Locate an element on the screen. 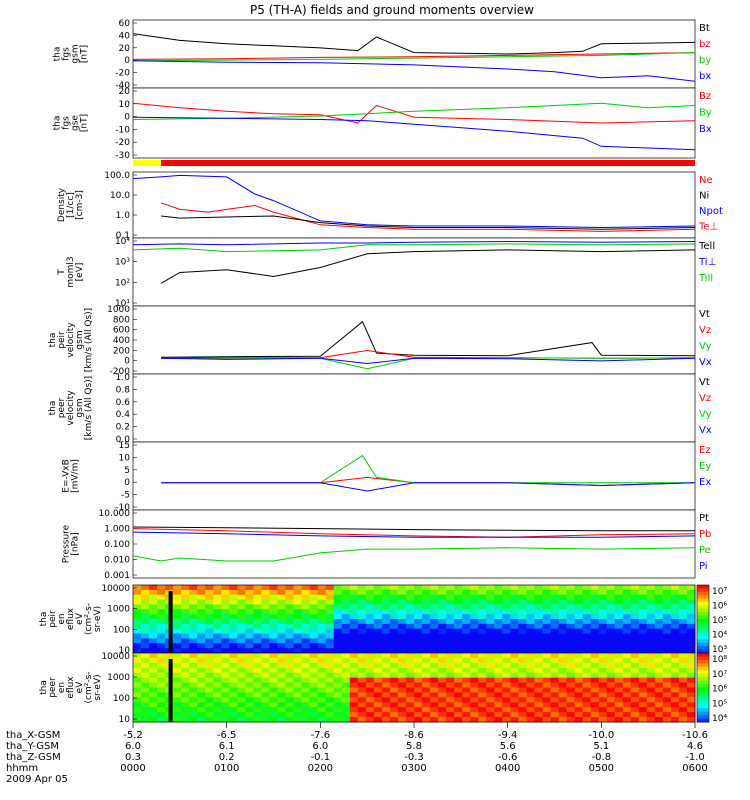 The height and width of the screenshot is (800, 750). colorbar-tick-label: 10⁶ is located at coordinates (719, 607).